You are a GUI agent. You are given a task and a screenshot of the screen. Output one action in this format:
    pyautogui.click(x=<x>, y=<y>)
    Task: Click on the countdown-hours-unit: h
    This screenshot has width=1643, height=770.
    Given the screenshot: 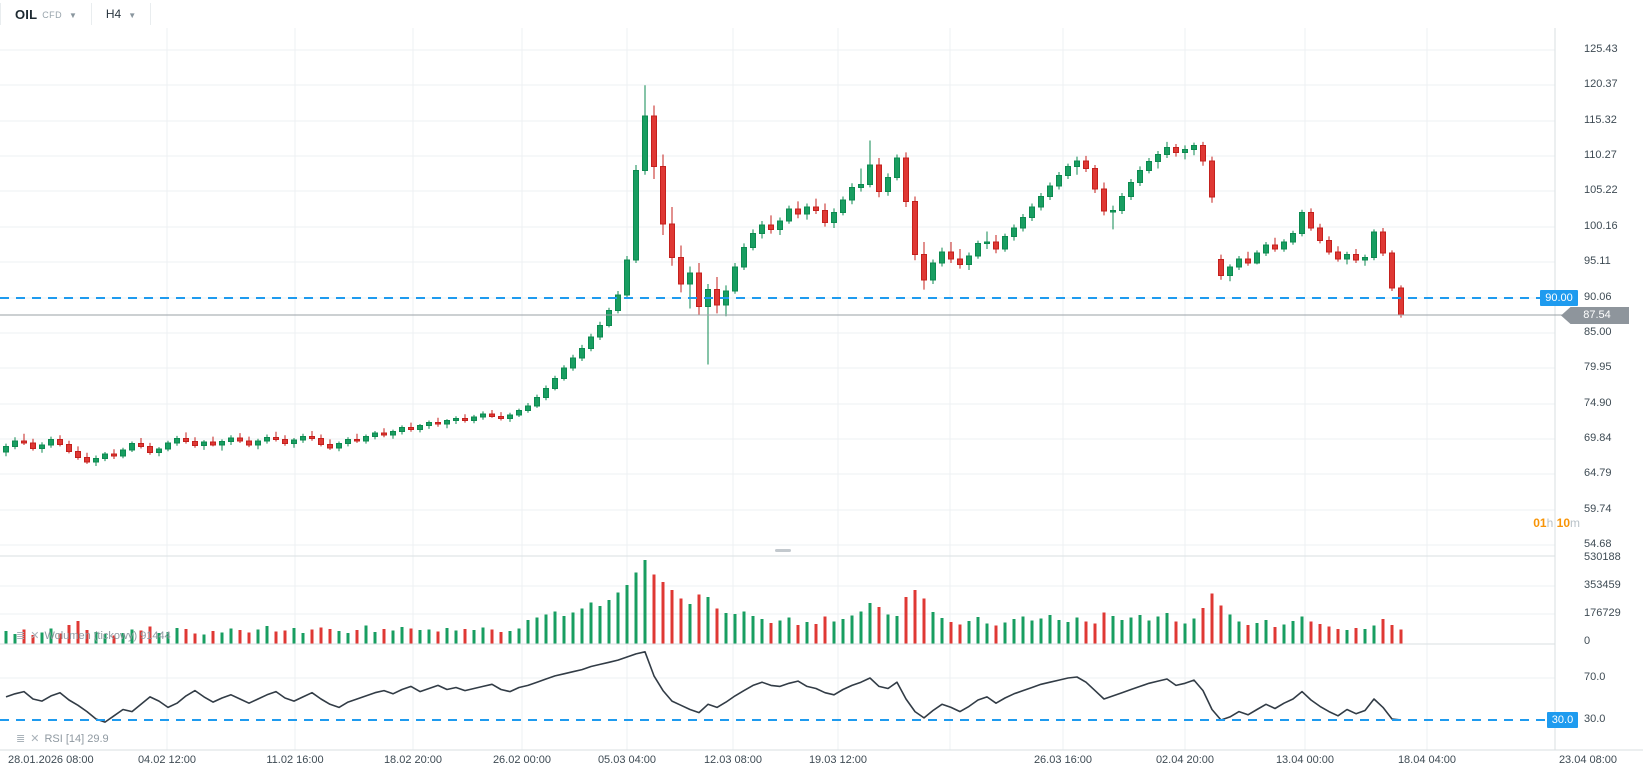 What is the action you would take?
    pyautogui.click(x=1550, y=523)
    